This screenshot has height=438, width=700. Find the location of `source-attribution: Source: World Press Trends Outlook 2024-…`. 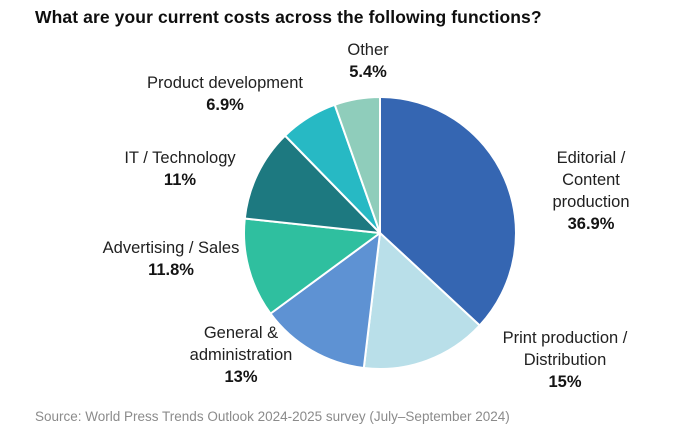

source-attribution: Source: World Press Trends Outlook 2024-… is located at coordinates (272, 416).